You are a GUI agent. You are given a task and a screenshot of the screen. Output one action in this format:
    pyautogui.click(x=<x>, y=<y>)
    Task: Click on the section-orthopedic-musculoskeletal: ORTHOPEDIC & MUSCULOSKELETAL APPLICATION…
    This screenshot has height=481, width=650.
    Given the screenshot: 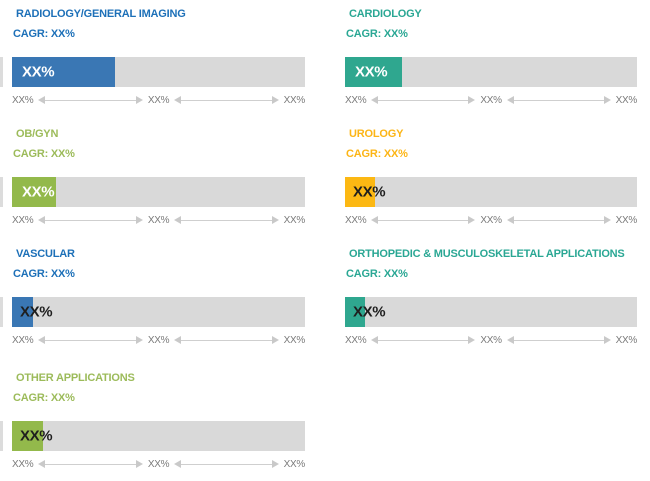 What is the action you would take?
    pyautogui.click(x=491, y=297)
    